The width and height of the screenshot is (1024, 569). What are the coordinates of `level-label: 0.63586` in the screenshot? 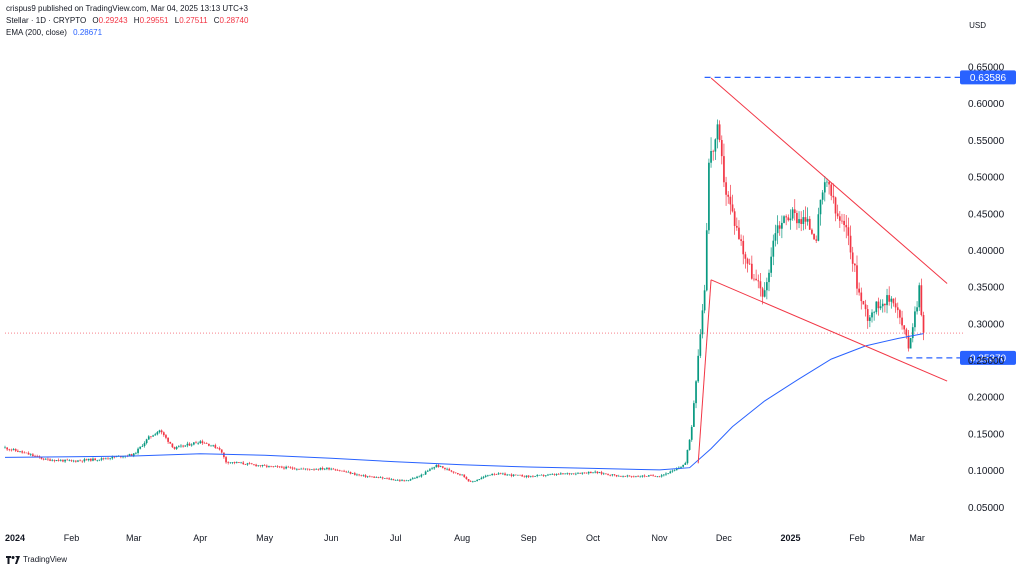 It's located at (988, 78).